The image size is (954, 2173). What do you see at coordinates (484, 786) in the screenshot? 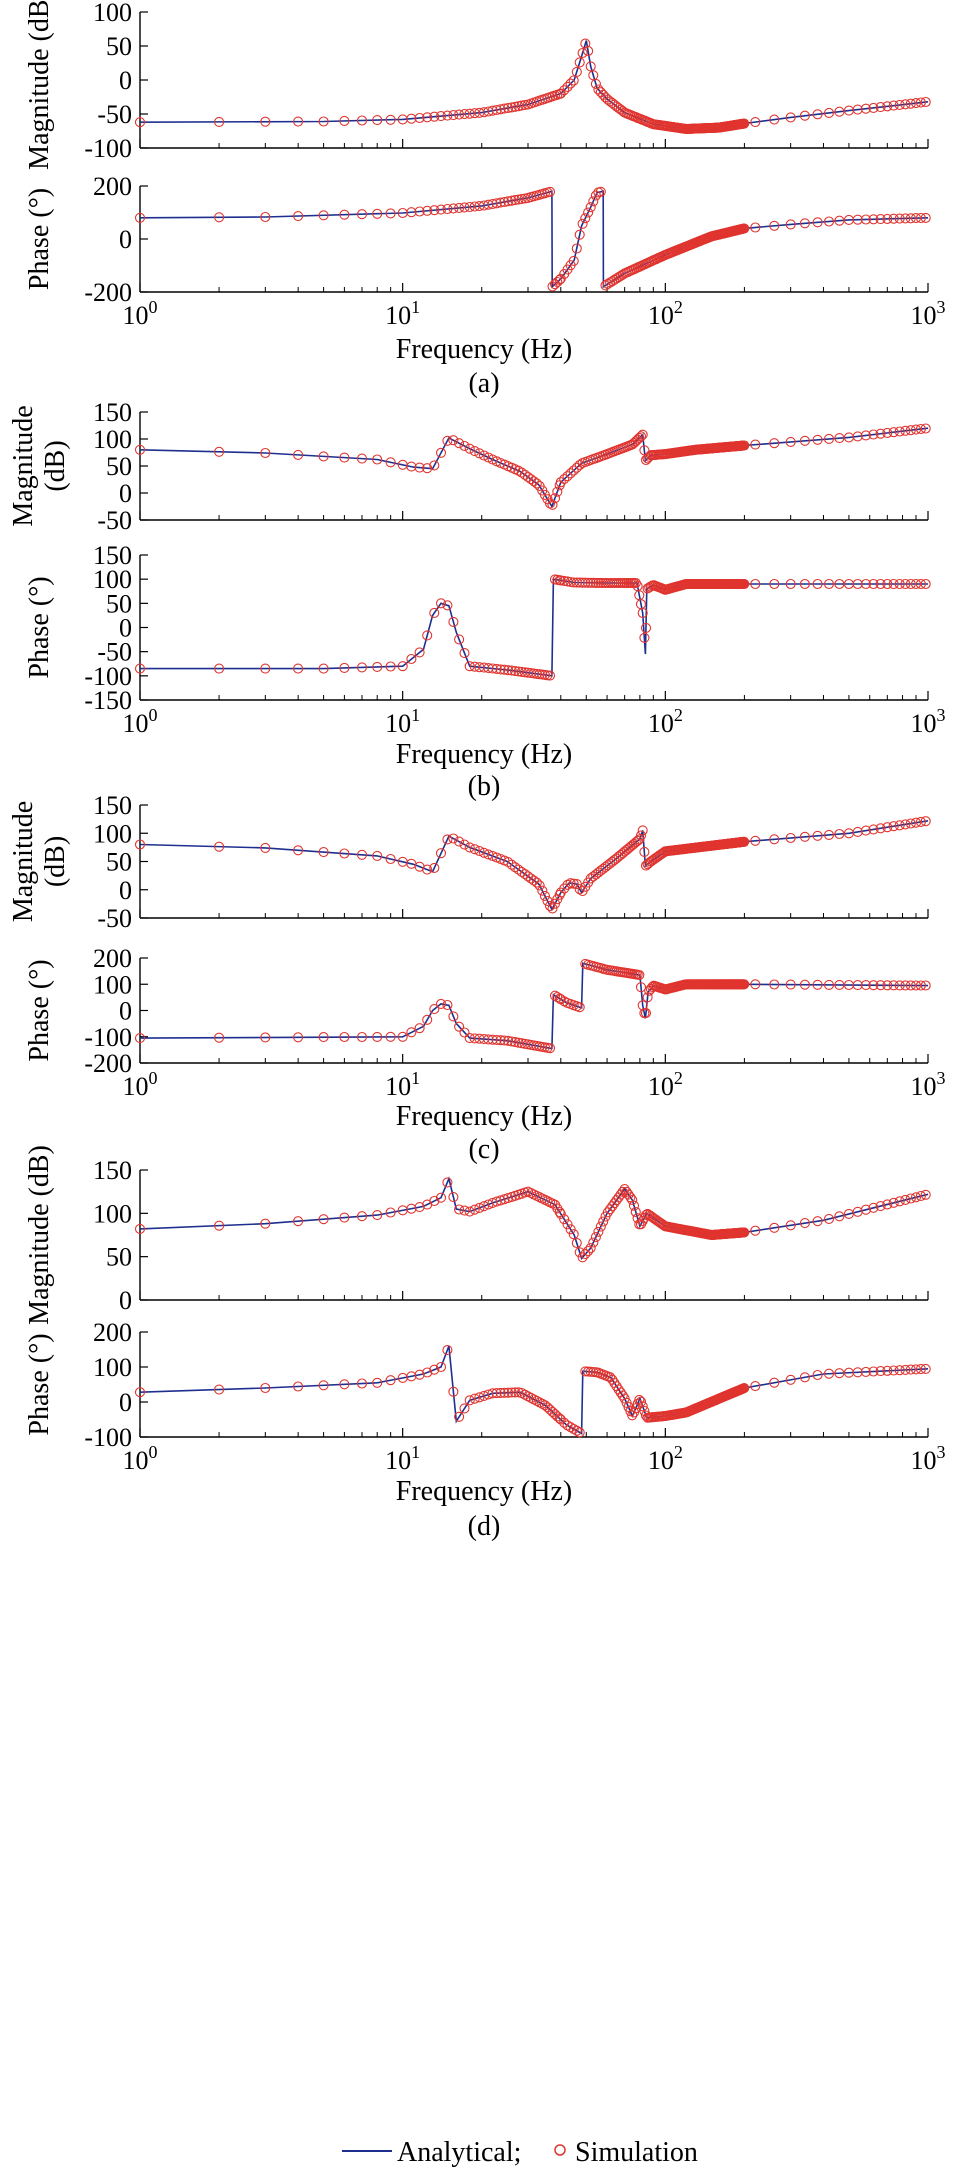
I see `panel-caption: (b)` at bounding box center [484, 786].